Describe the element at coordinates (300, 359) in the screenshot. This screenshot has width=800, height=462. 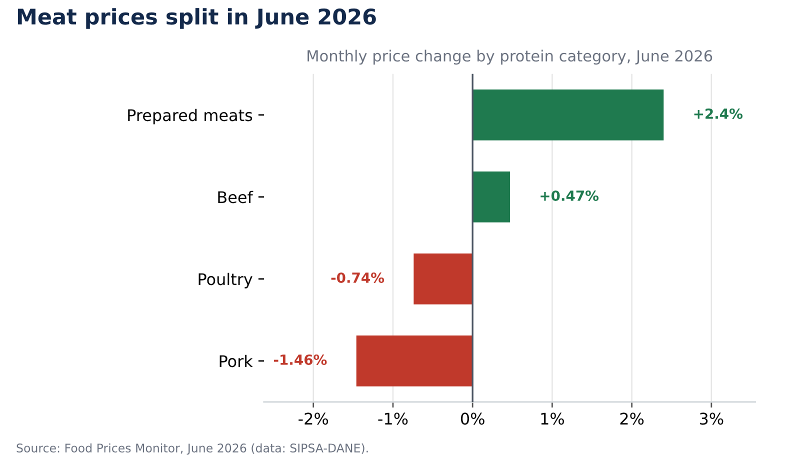
I see `data-label: -1.46%` at that location.